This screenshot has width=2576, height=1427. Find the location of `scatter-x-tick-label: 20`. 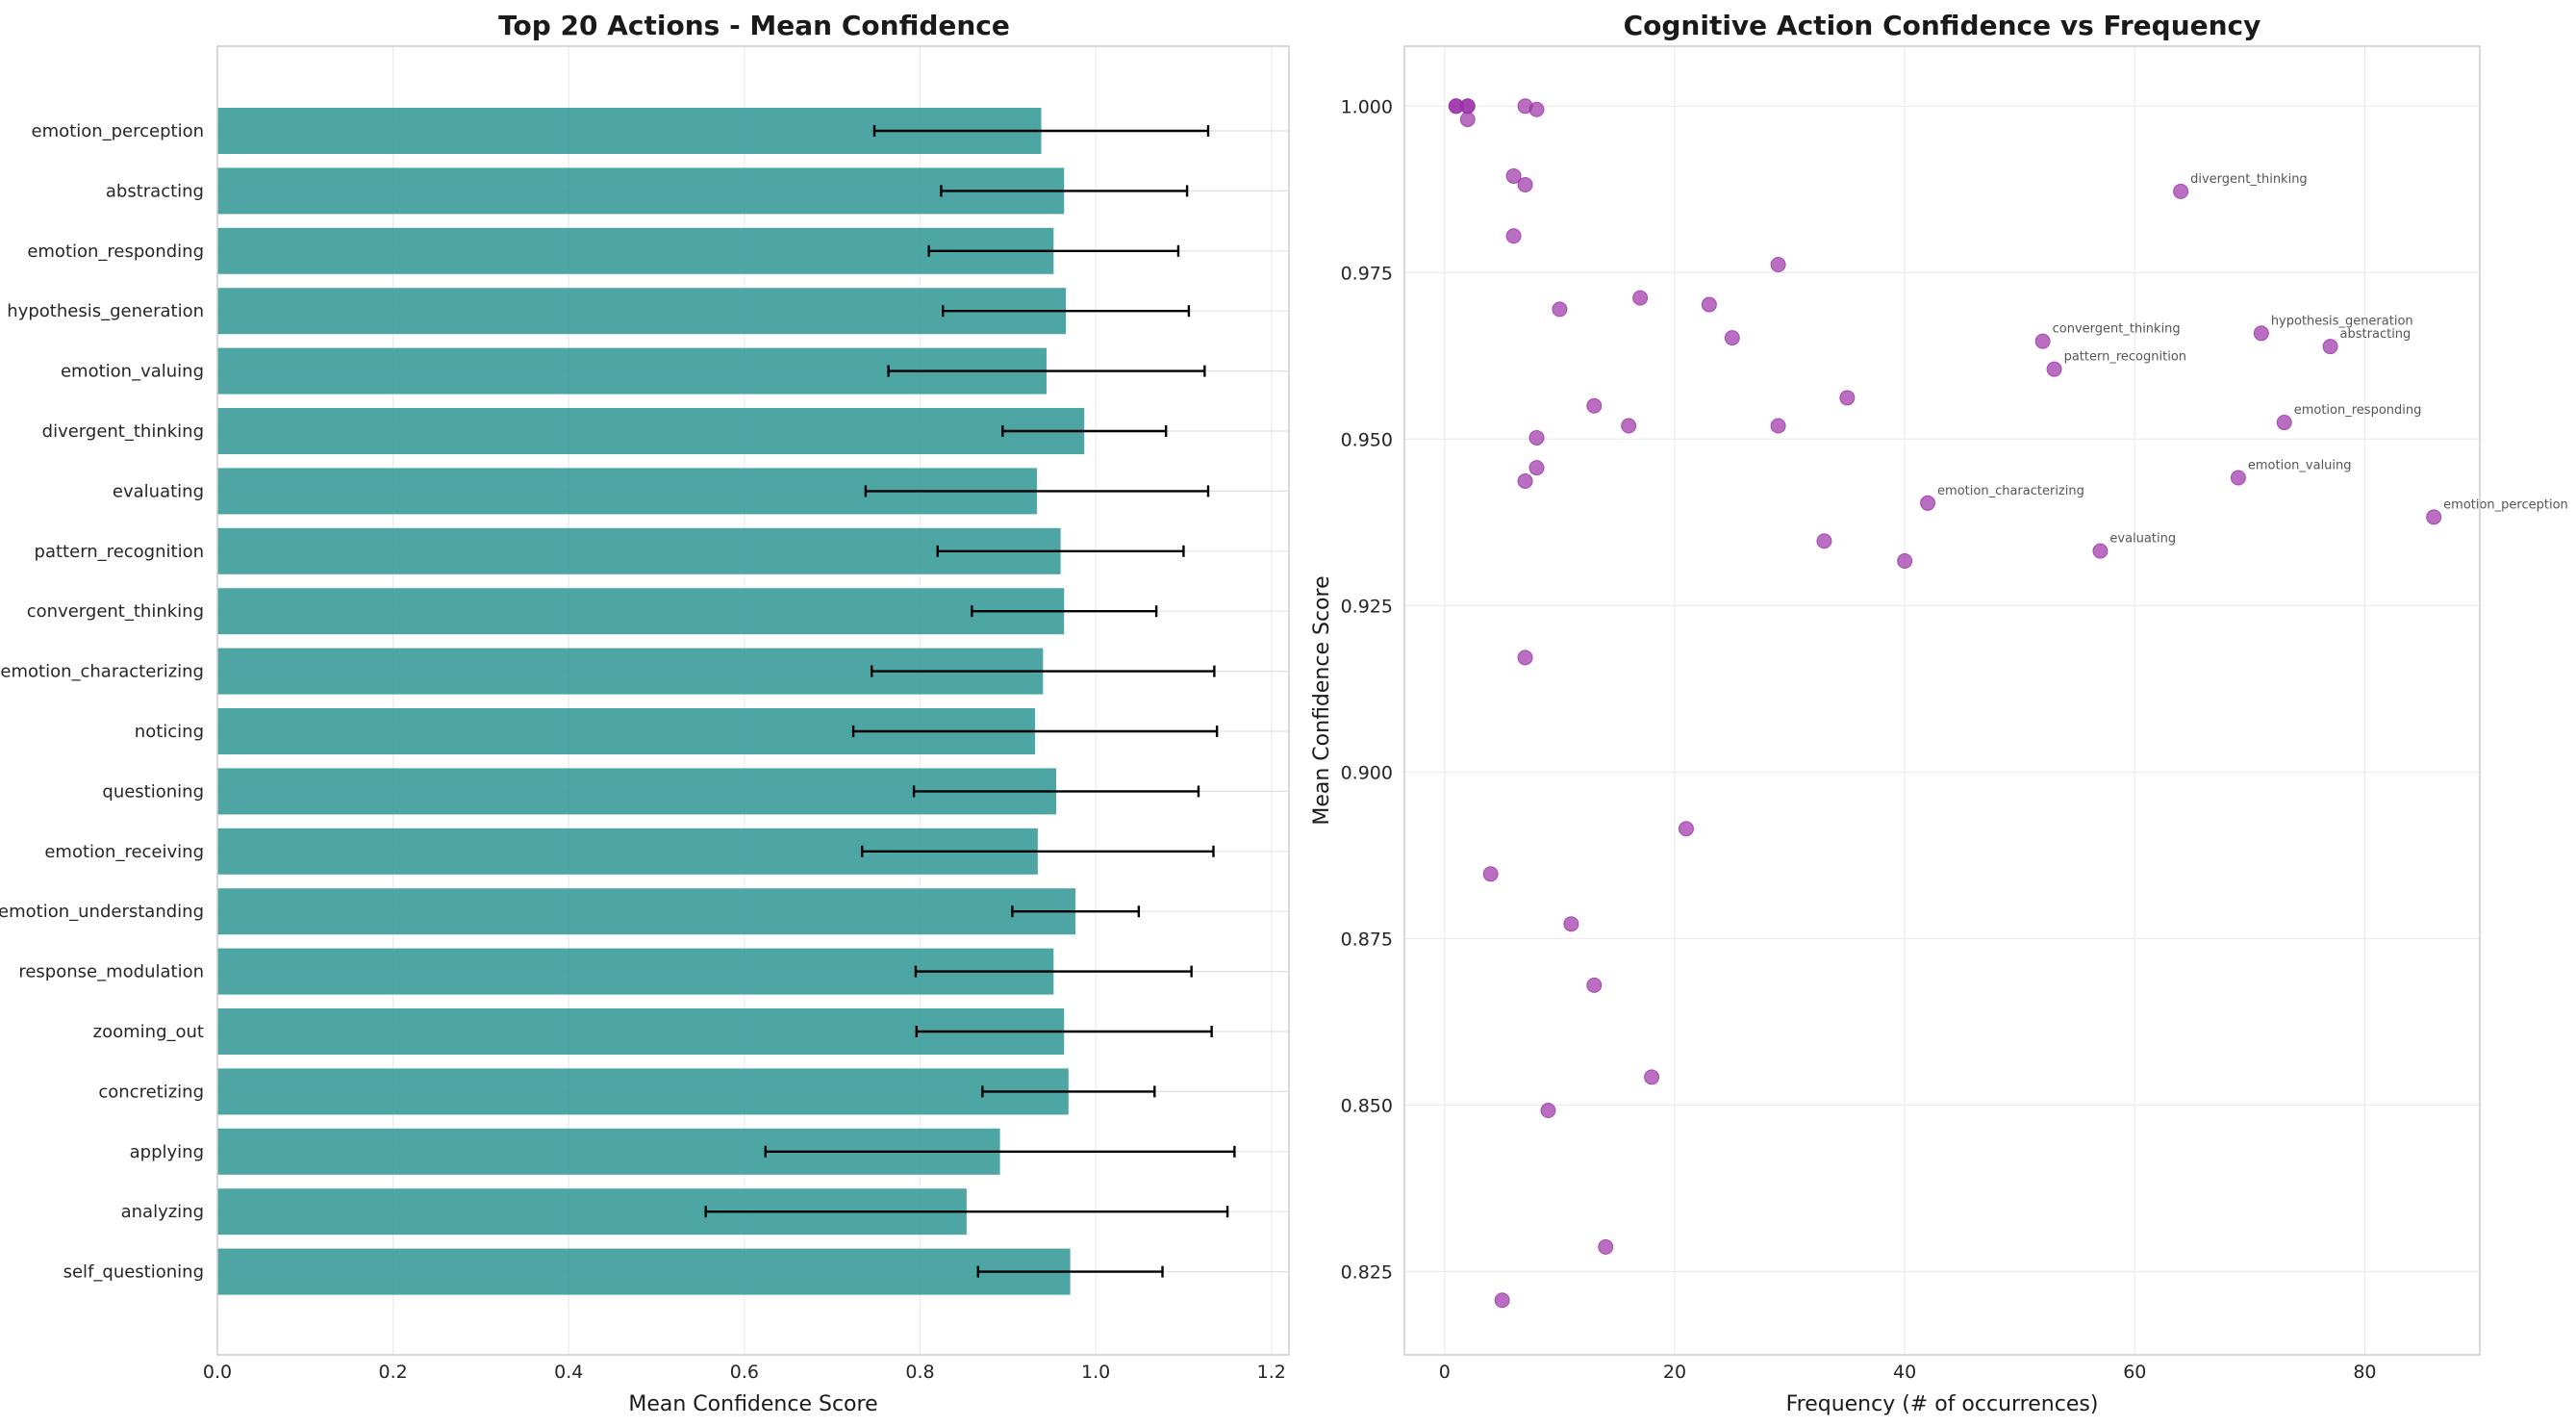

scatter-x-tick-label: 20 is located at coordinates (1675, 1372).